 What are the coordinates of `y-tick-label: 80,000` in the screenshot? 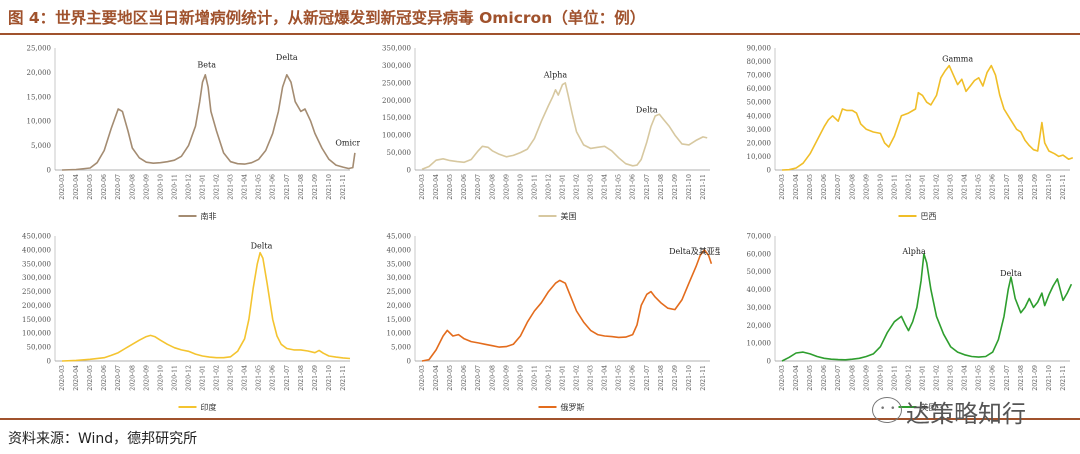 It's located at (759, 62).